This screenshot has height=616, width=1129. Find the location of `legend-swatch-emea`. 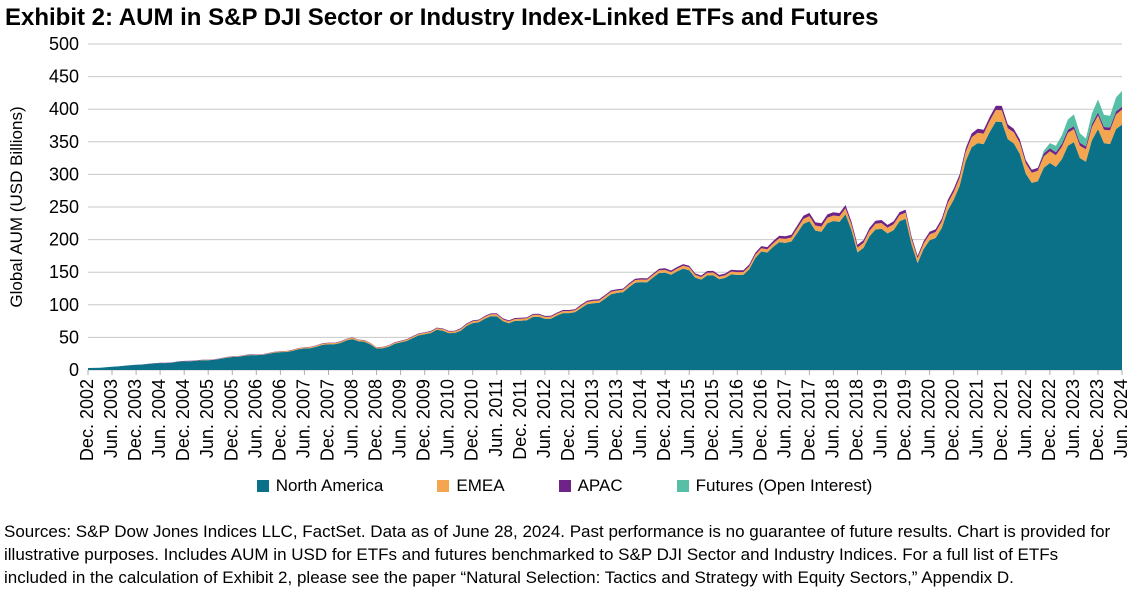

legend-swatch-emea is located at coordinates (443, 486).